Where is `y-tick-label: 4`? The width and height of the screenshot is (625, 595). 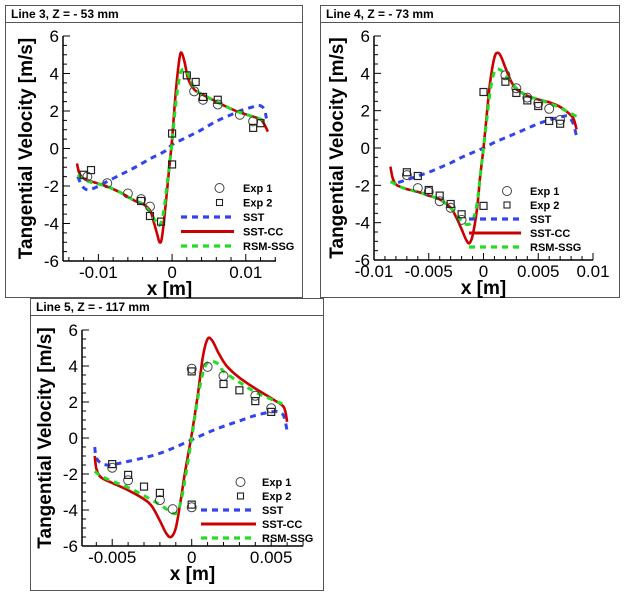 y-tick-label: 4 is located at coordinates (54, 74).